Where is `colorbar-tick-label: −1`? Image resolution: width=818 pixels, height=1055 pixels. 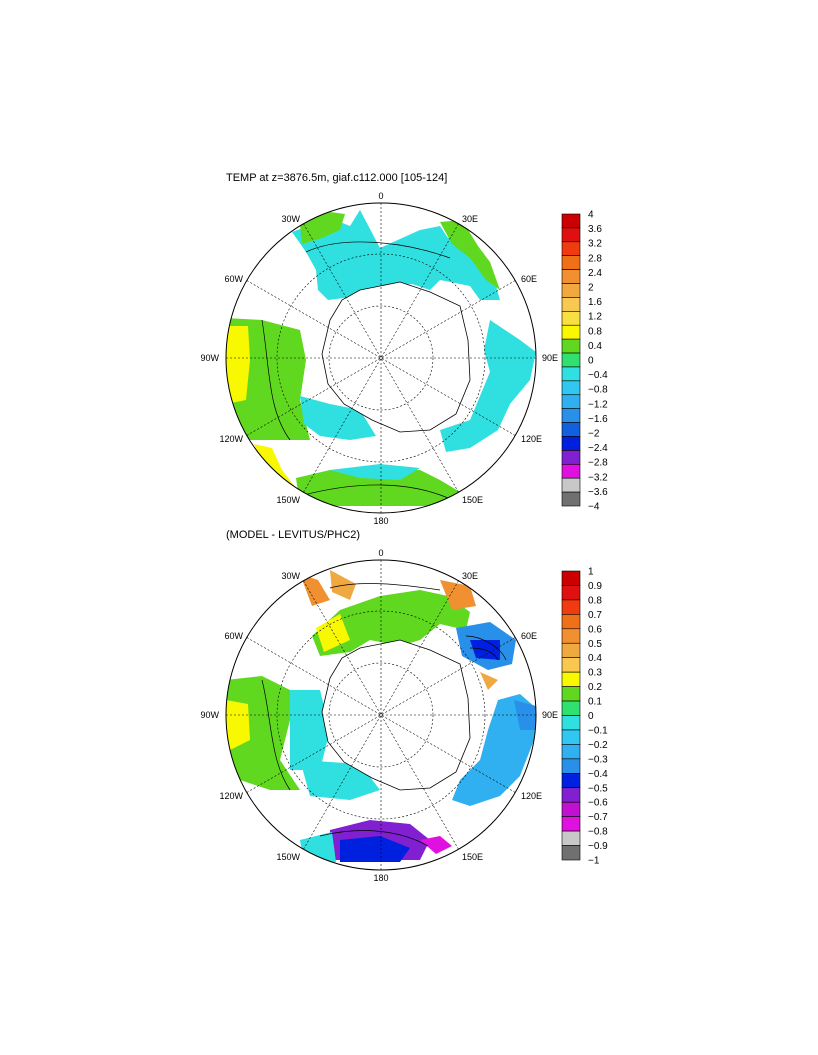 colorbar-tick-label: −1 is located at coordinates (594, 861).